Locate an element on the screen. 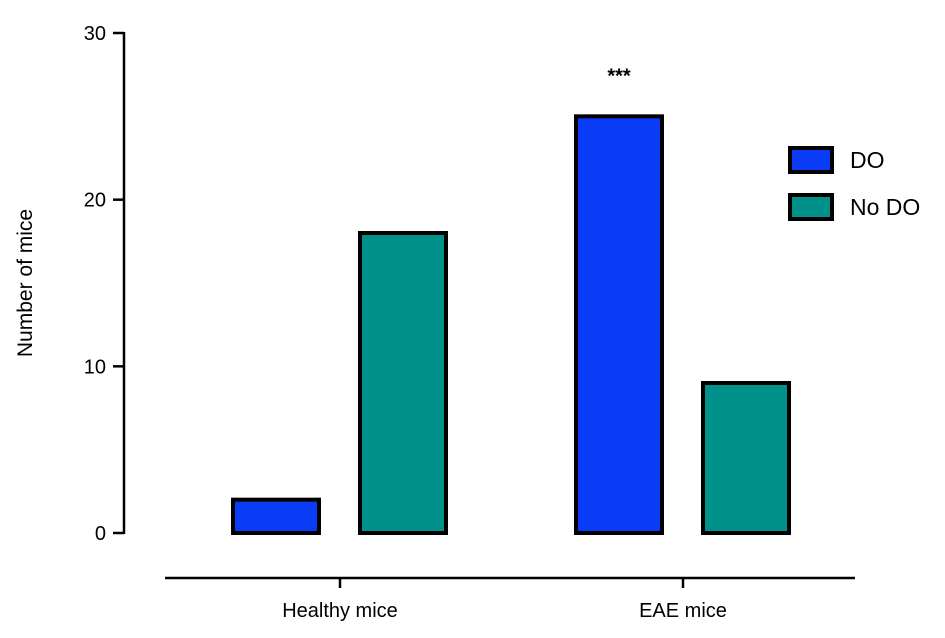 The height and width of the screenshot is (638, 945). y-tick-label: 0 is located at coordinates (100, 534).